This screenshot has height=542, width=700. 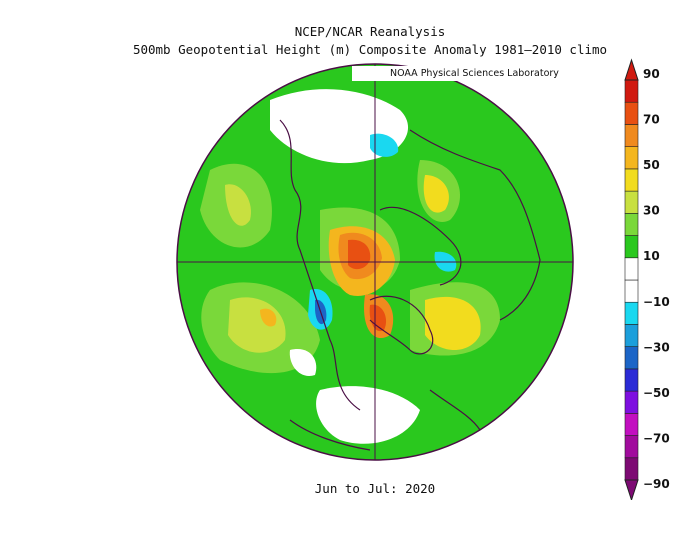 I want to click on colorbar-bottom-arrow, so click(x=631, y=489).